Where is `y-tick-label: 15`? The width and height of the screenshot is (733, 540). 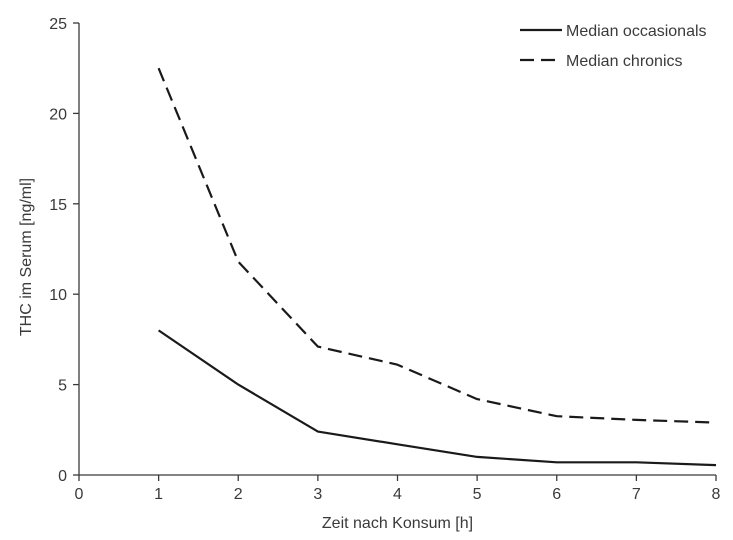 y-tick-label: 15 is located at coordinates (58, 205).